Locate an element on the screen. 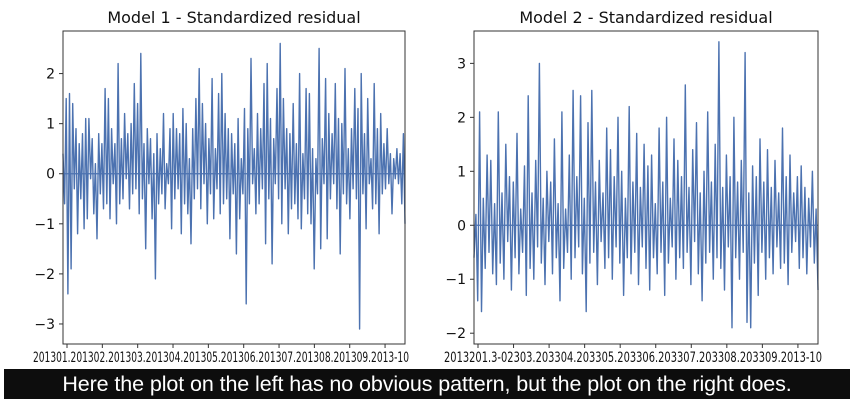 Image resolution: width=854 pixels, height=406 pixels. y-tick-label: −3 is located at coordinates (44, 325).